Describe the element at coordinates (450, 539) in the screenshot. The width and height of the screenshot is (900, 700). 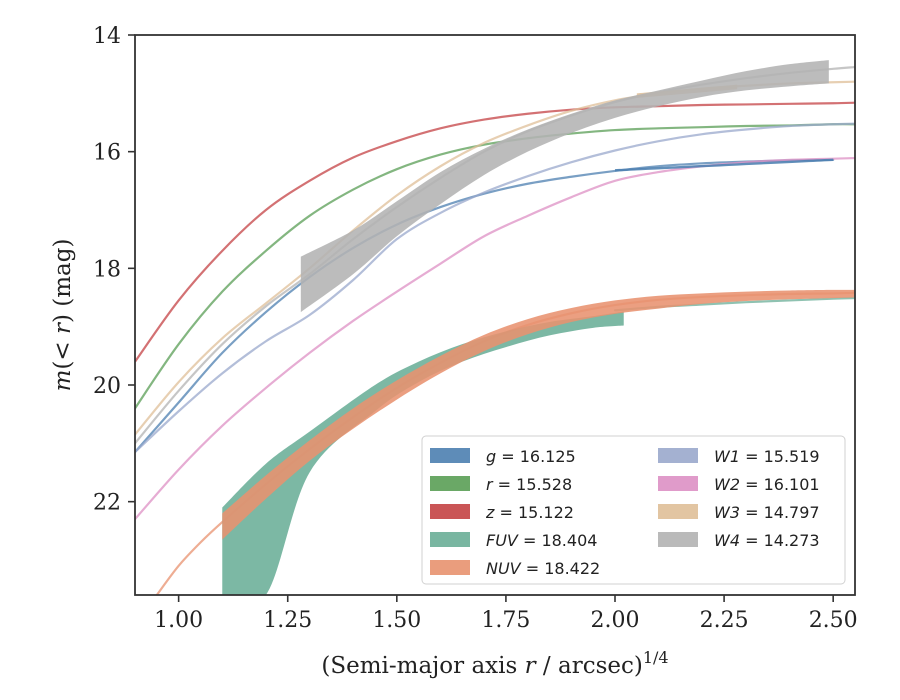
I see `legend-swatch-fuv` at that location.